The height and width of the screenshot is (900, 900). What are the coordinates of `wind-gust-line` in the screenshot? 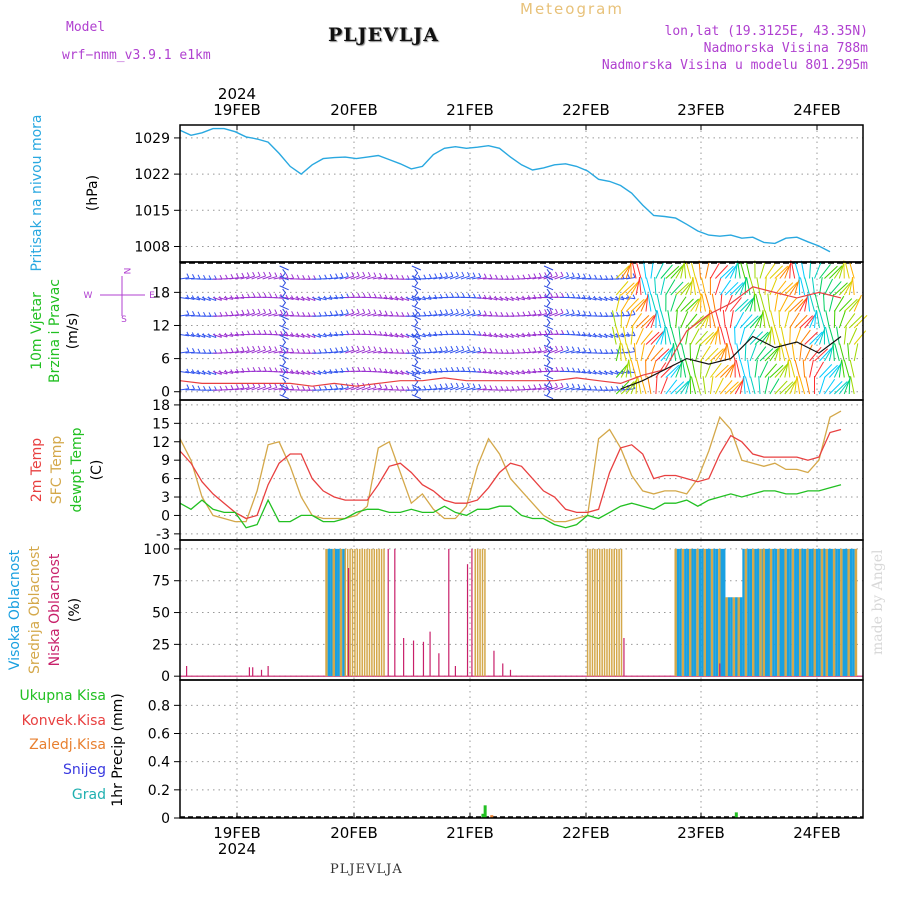 It's located at (510, 336).